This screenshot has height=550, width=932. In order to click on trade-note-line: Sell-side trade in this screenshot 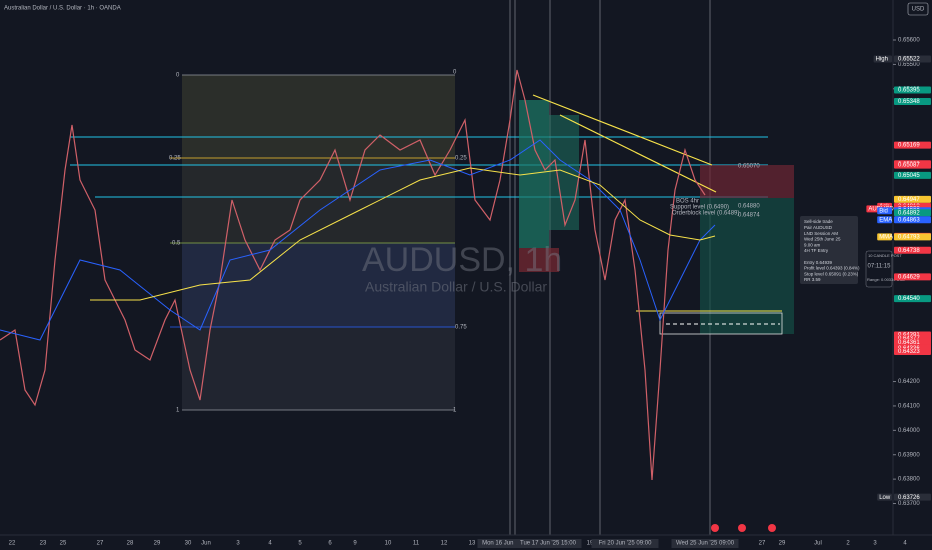, I will do `click(818, 221)`.